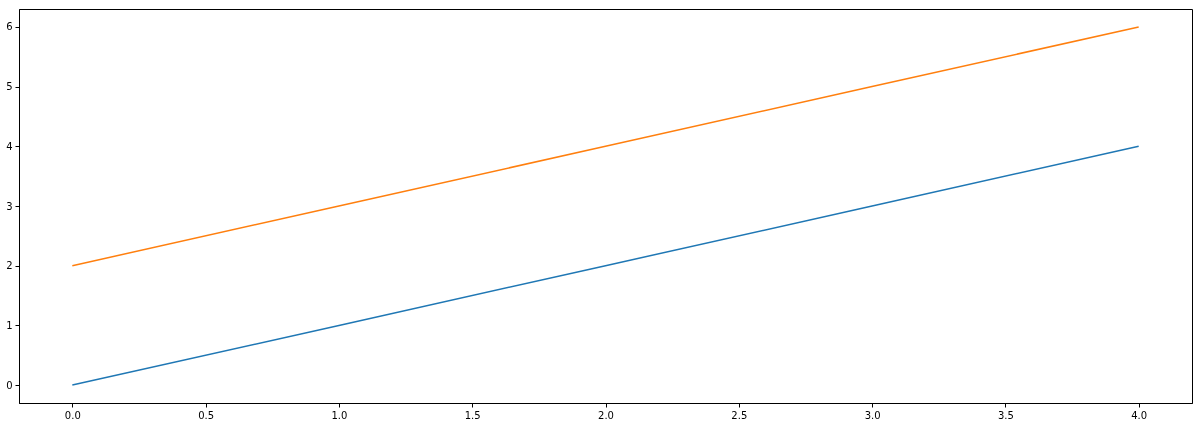  Describe the element at coordinates (9, 146) in the screenshot. I see `y-tick-label: 4` at that location.